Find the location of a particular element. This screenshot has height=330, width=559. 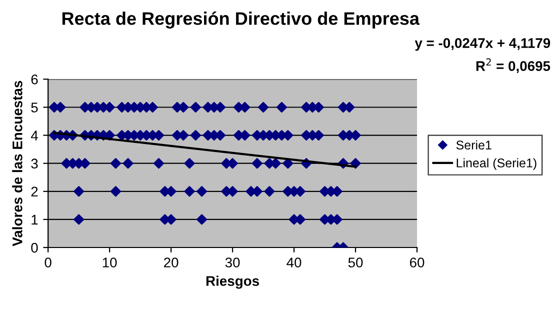

y-tick-label: 6 is located at coordinates (34, 79).